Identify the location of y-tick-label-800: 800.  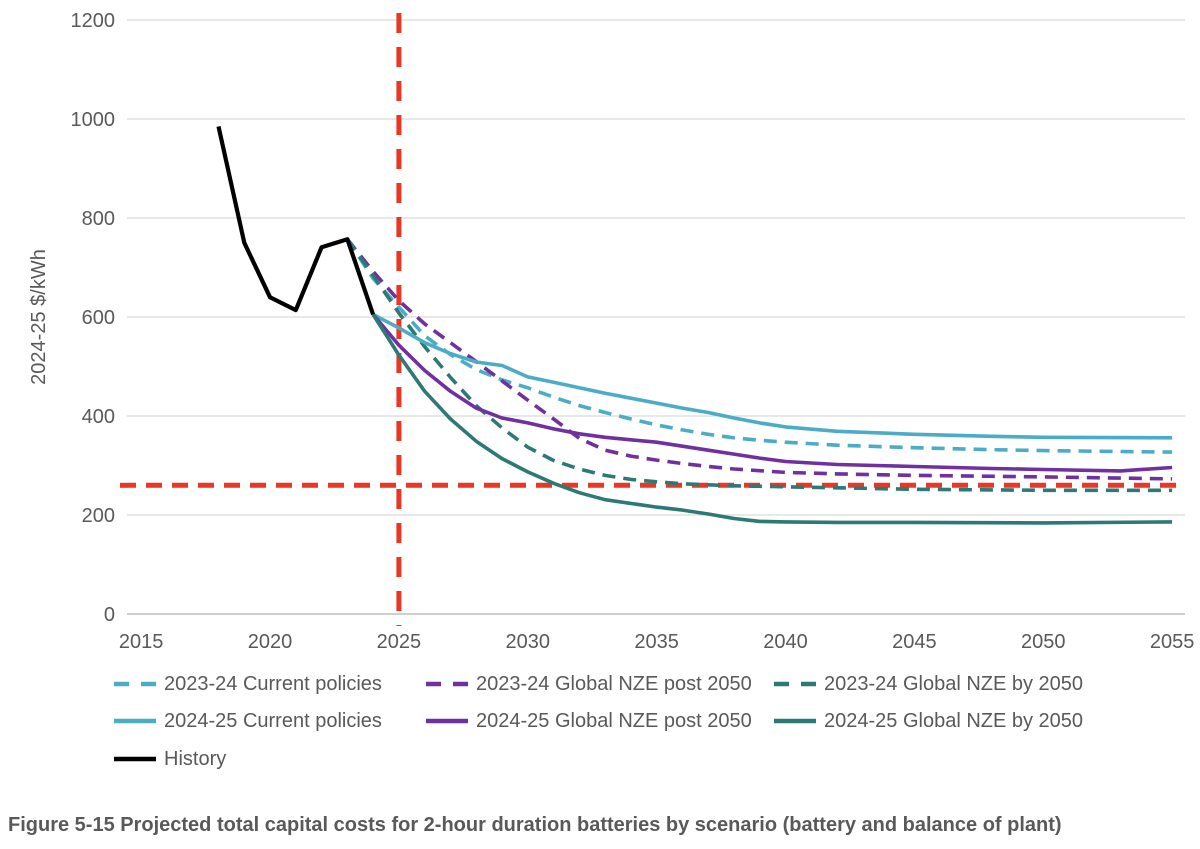
(98, 219).